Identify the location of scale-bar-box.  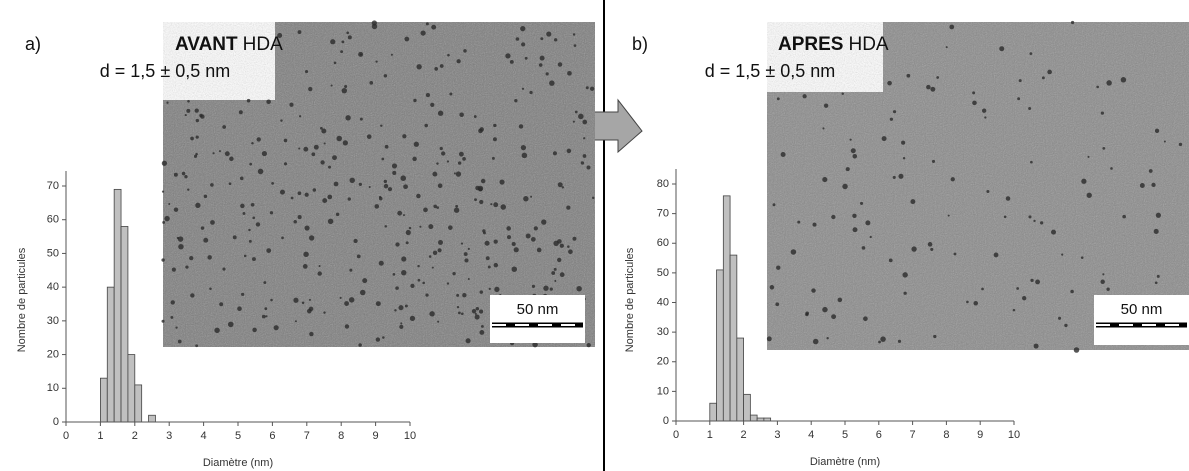
(537, 319).